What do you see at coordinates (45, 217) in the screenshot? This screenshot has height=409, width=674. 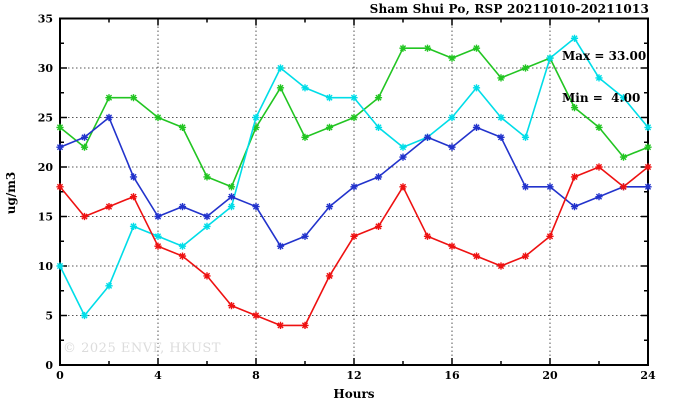 I see `y-tick-label: 15` at bounding box center [45, 217].